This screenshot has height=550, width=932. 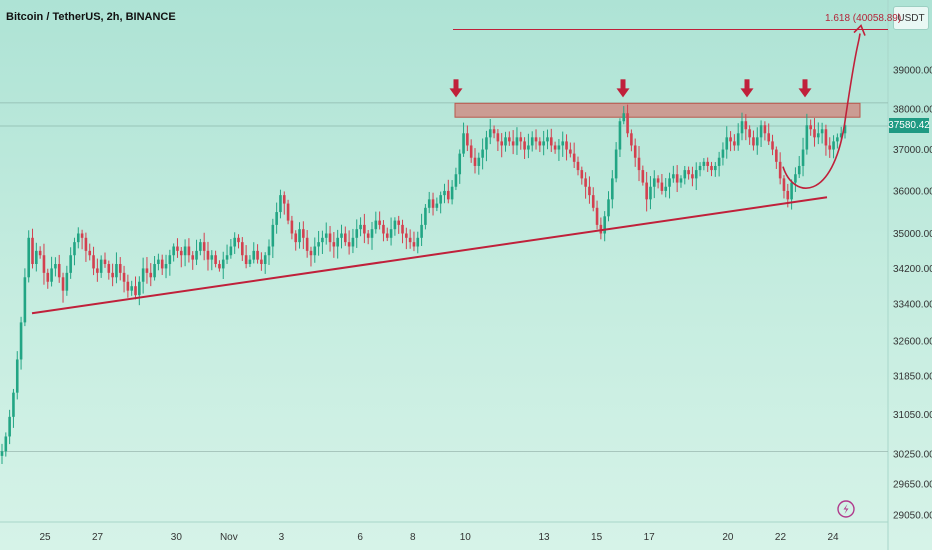 I want to click on price-tick-label: 31050.00, so click(x=912, y=415).